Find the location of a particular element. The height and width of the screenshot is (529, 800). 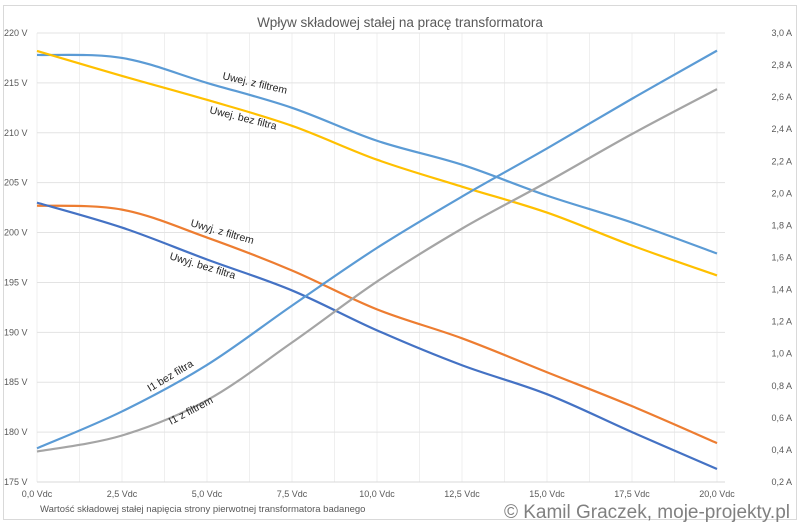

x-tick-label: 20,0 Vdc is located at coordinates (717, 494).